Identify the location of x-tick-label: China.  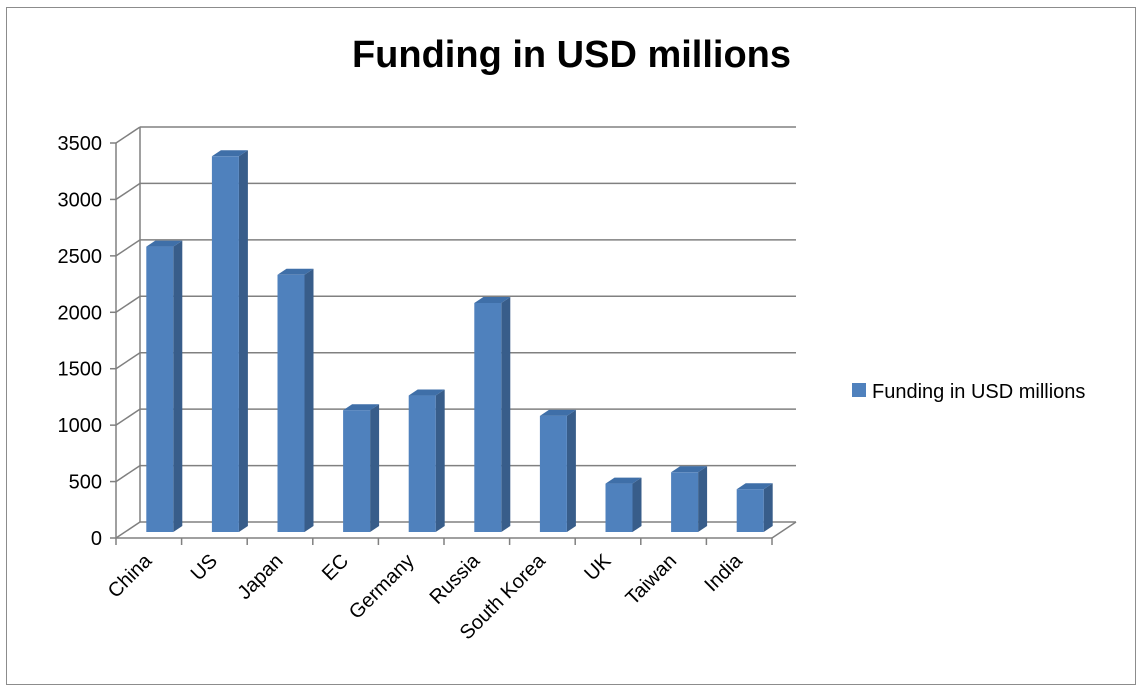
(130, 575).